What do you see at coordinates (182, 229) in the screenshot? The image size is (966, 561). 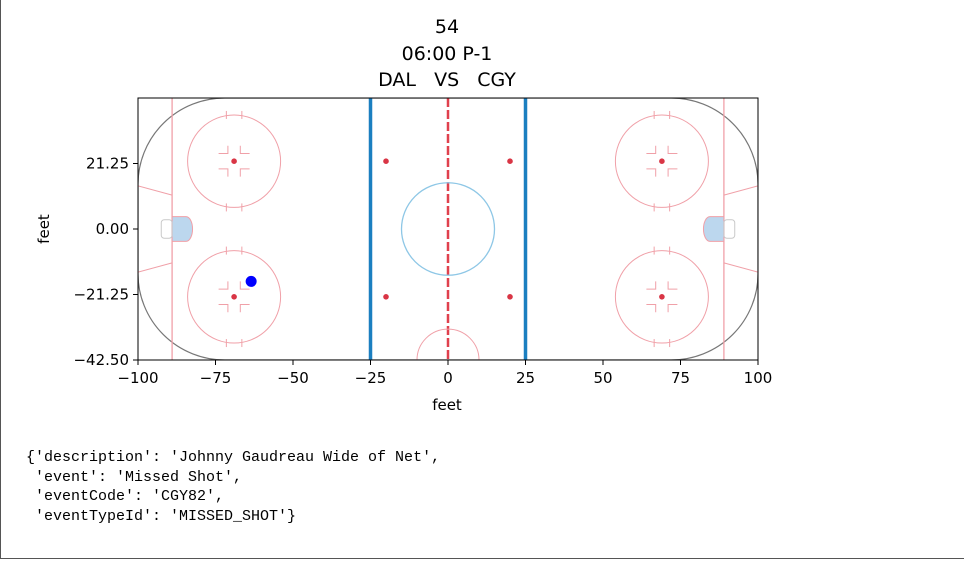 I see `goal-crease-left` at bounding box center [182, 229].